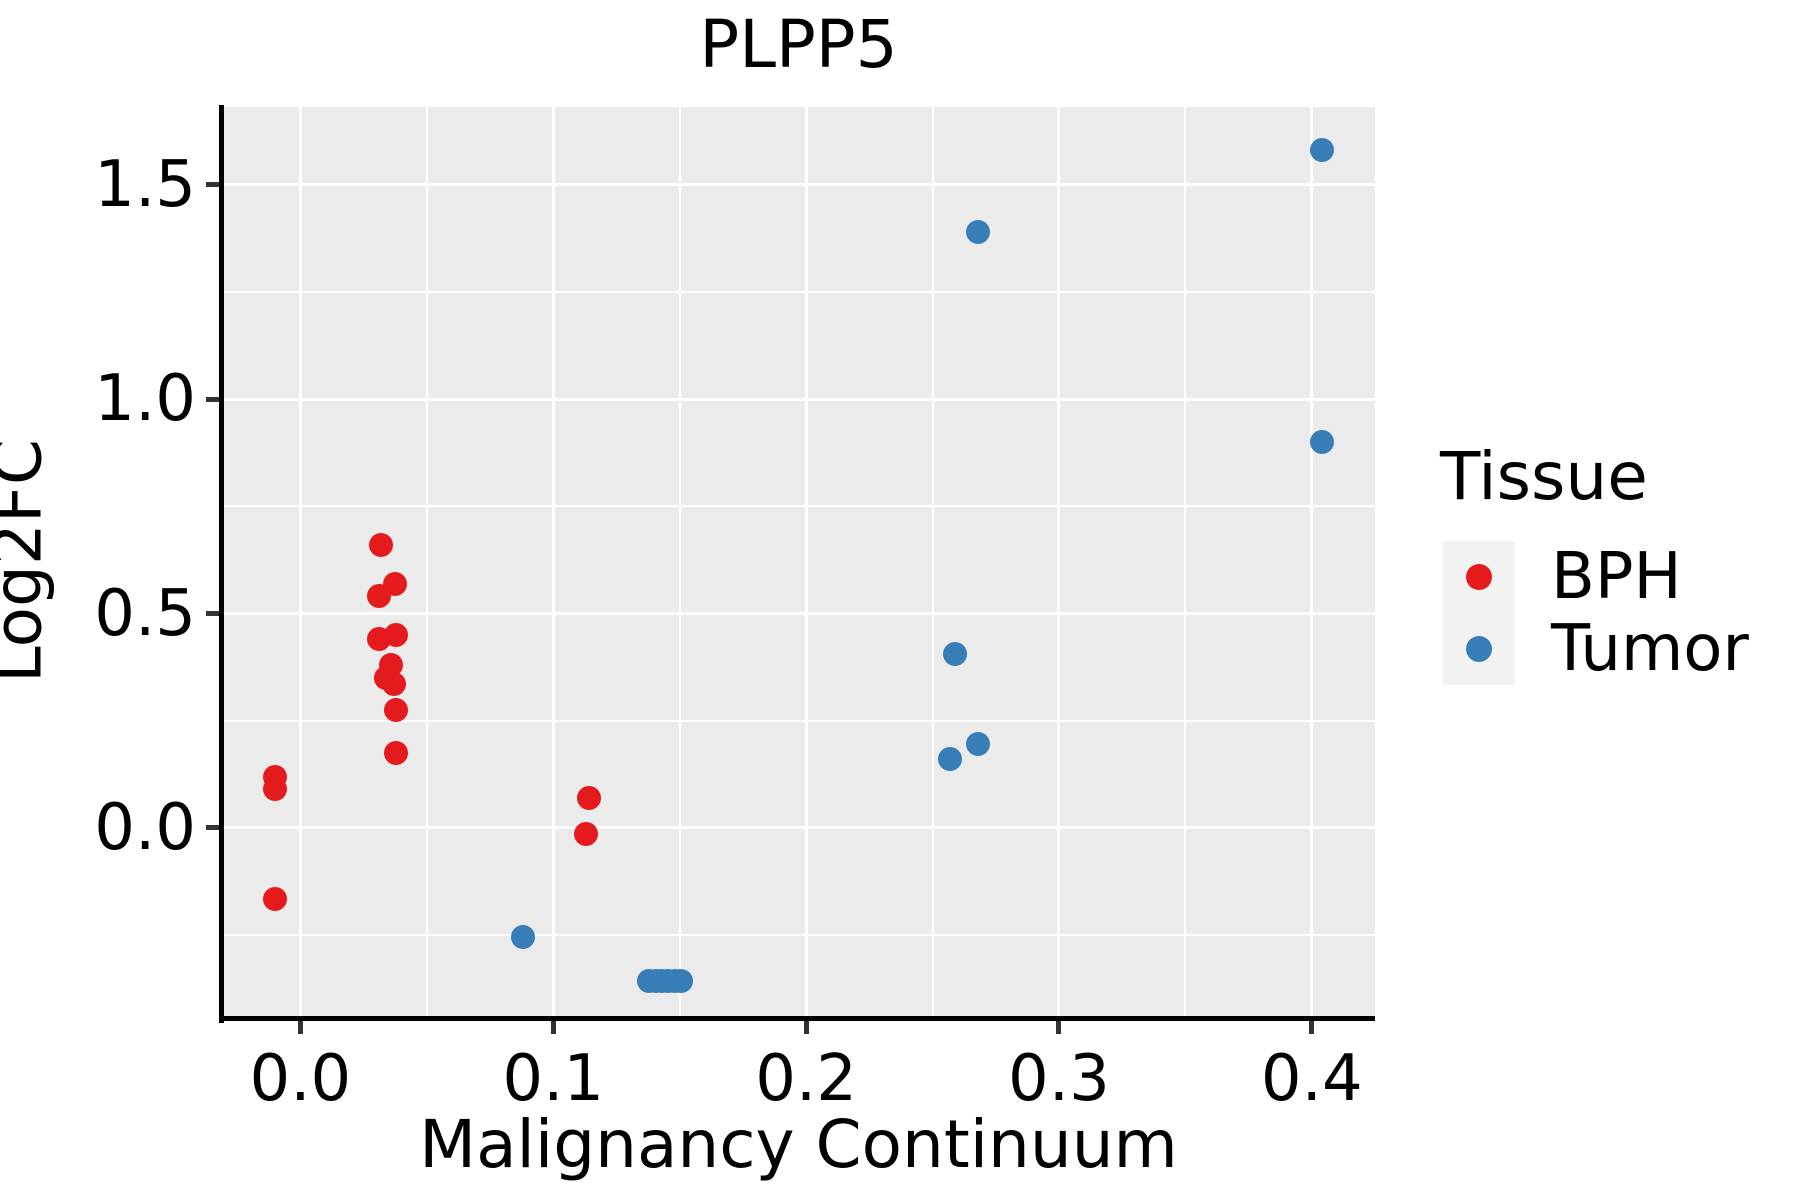  What do you see at coordinates (145, 184) in the screenshot?
I see `y-tick-label: 1.5` at bounding box center [145, 184].